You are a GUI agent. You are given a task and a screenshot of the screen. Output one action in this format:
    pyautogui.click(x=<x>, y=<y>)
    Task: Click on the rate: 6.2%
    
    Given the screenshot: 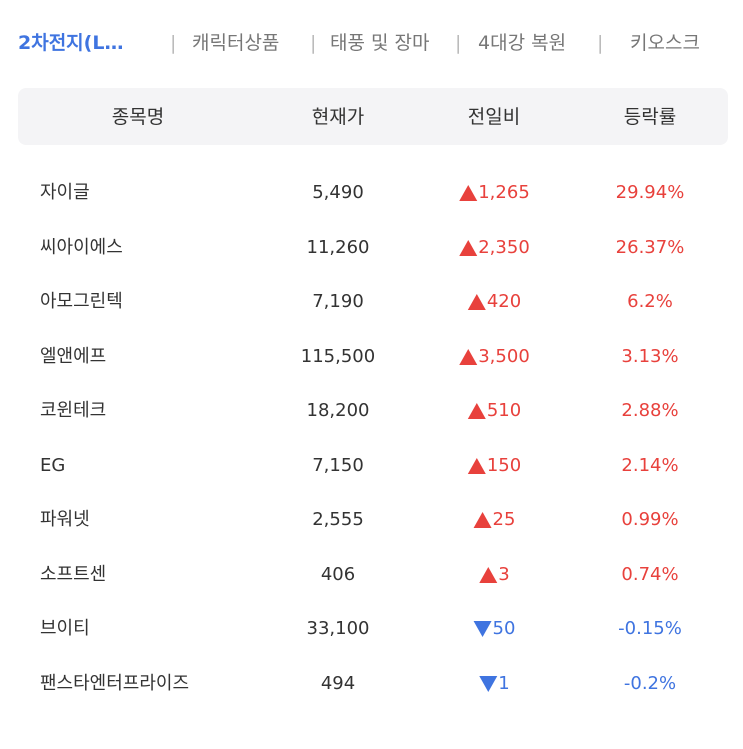 What is the action you would take?
    pyautogui.click(x=650, y=301)
    